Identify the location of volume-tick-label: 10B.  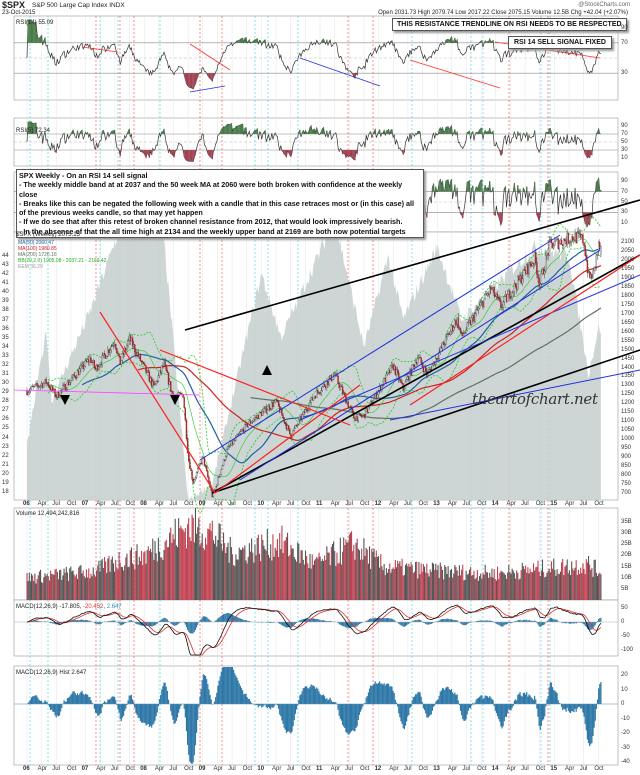
(626, 577).